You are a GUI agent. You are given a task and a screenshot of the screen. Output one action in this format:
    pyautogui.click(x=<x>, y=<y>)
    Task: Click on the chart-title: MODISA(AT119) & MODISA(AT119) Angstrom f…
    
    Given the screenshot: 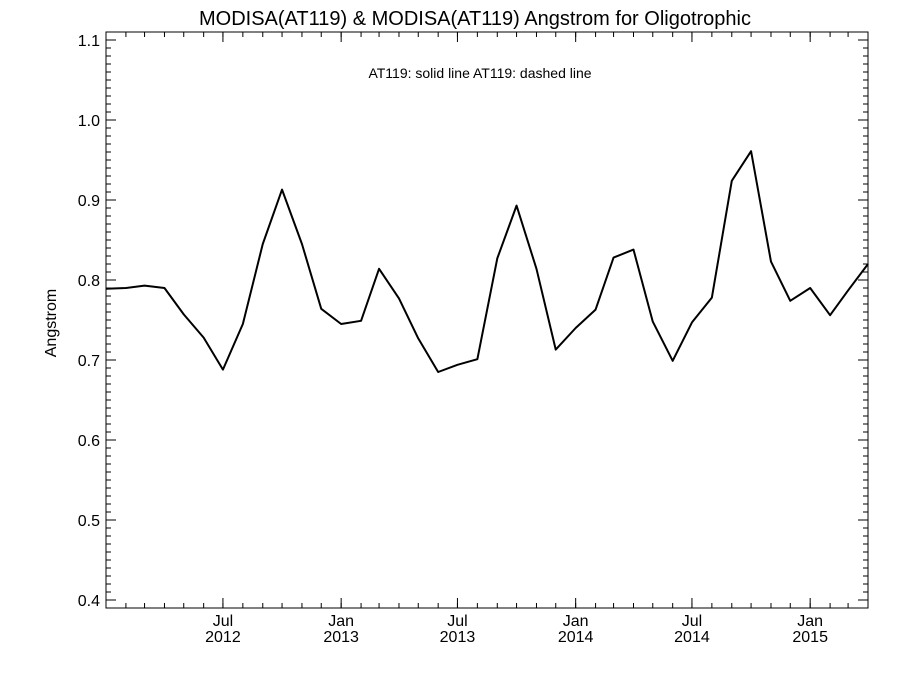 What is the action you would take?
    pyautogui.click(x=475, y=19)
    